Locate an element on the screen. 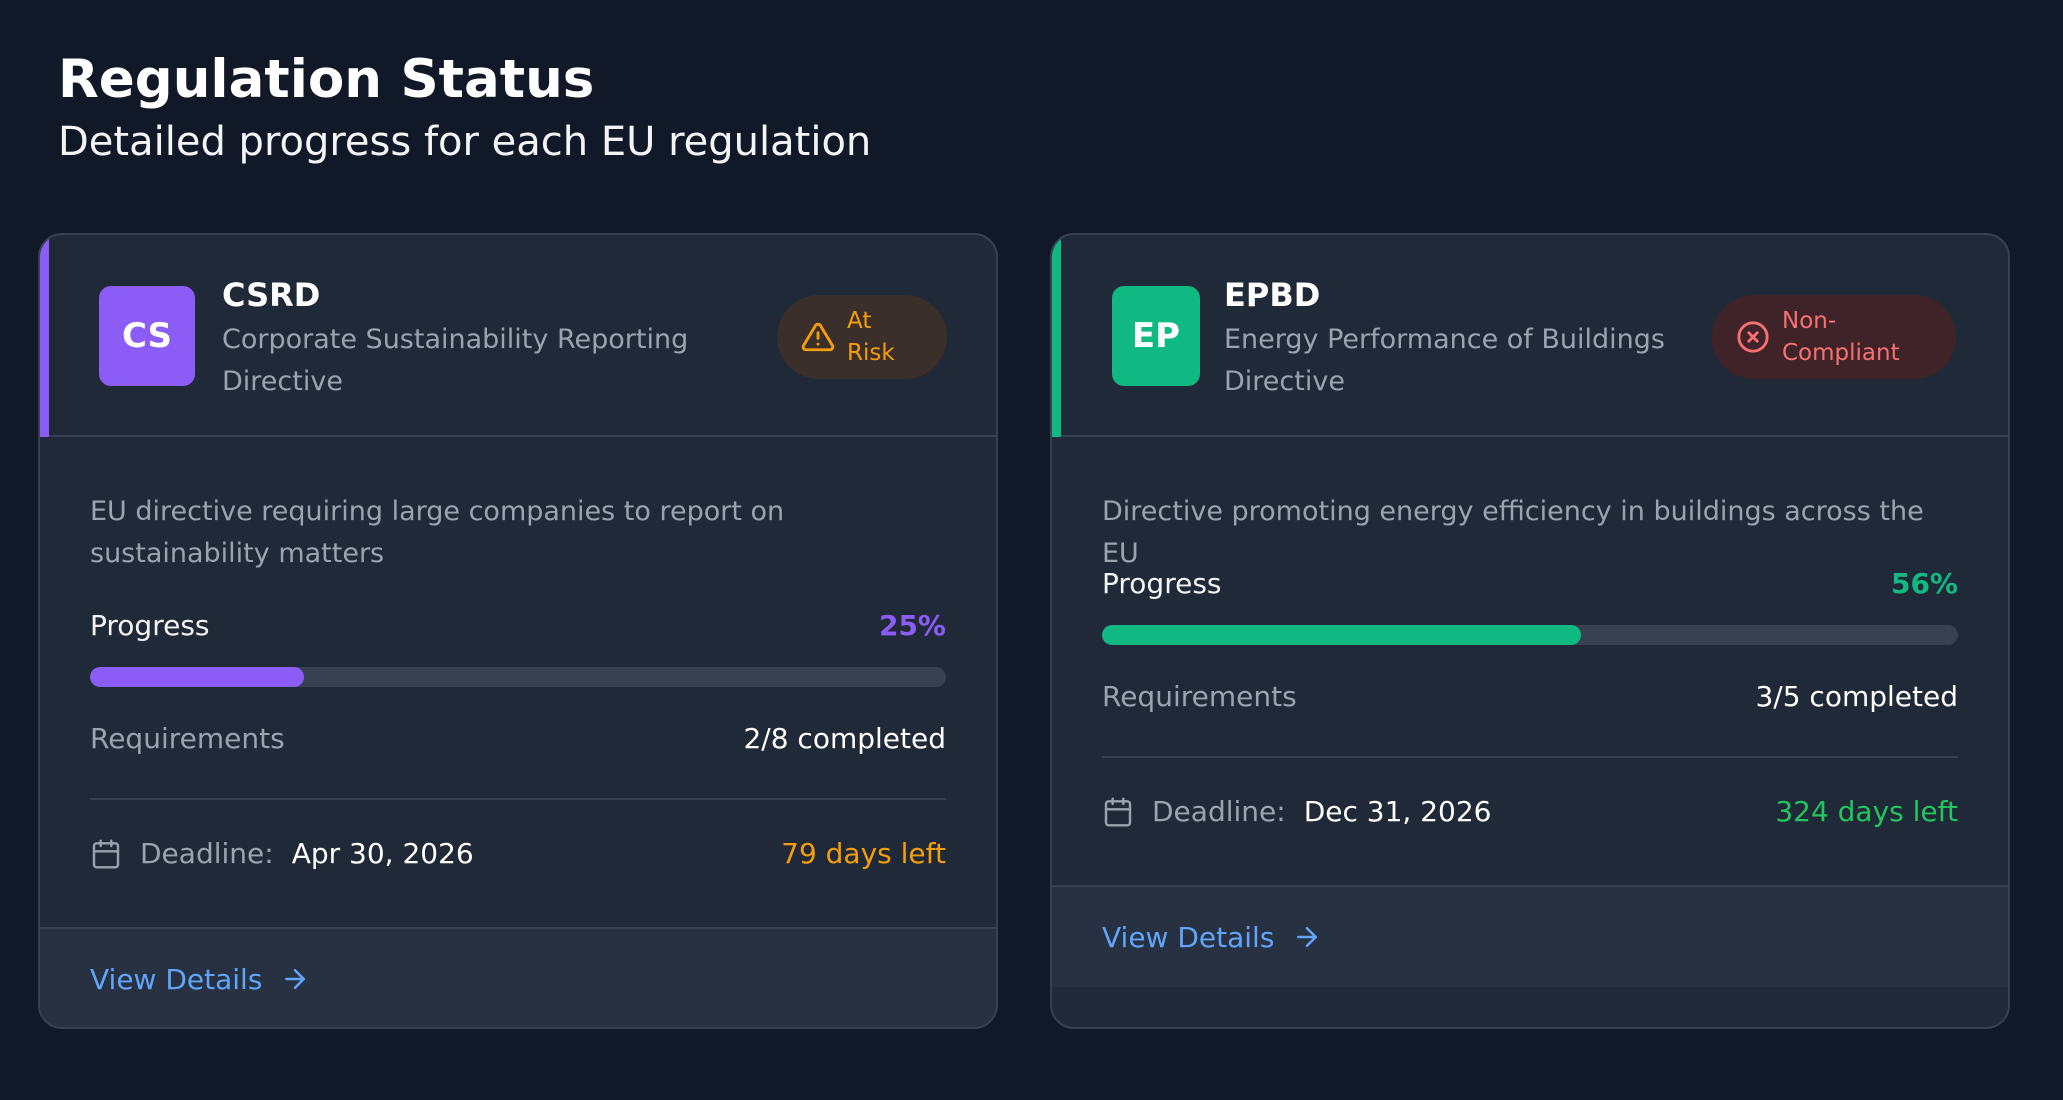 This screenshot has height=1100, width=2063. status-badge: At Risk is located at coordinates (862, 337).